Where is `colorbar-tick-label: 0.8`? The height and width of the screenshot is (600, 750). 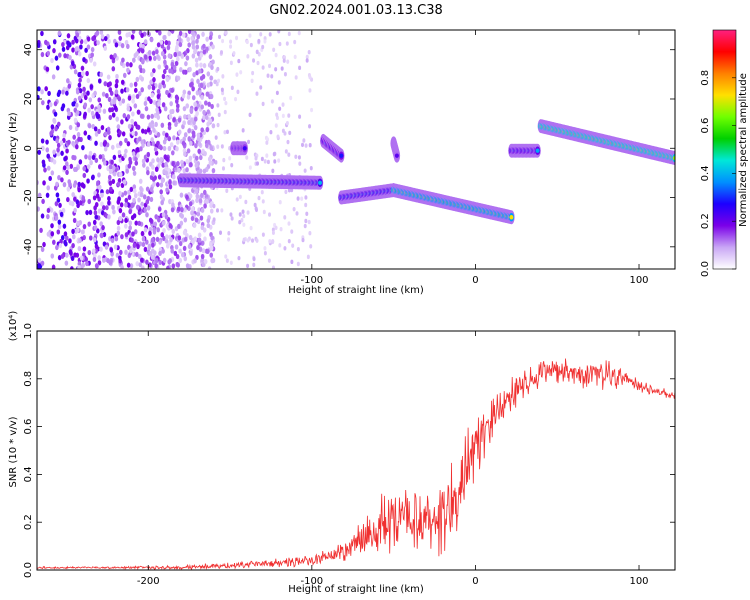 colorbar-tick-label: 0.8 is located at coordinates (705, 78).